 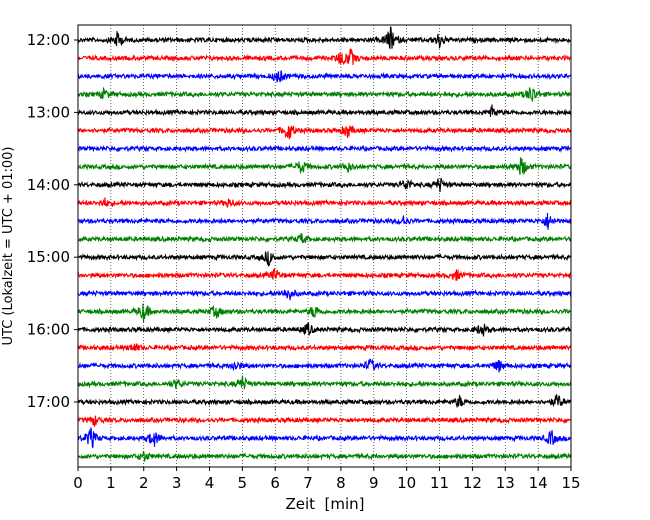 I want to click on x-tick-label: 4, so click(x=210, y=483).